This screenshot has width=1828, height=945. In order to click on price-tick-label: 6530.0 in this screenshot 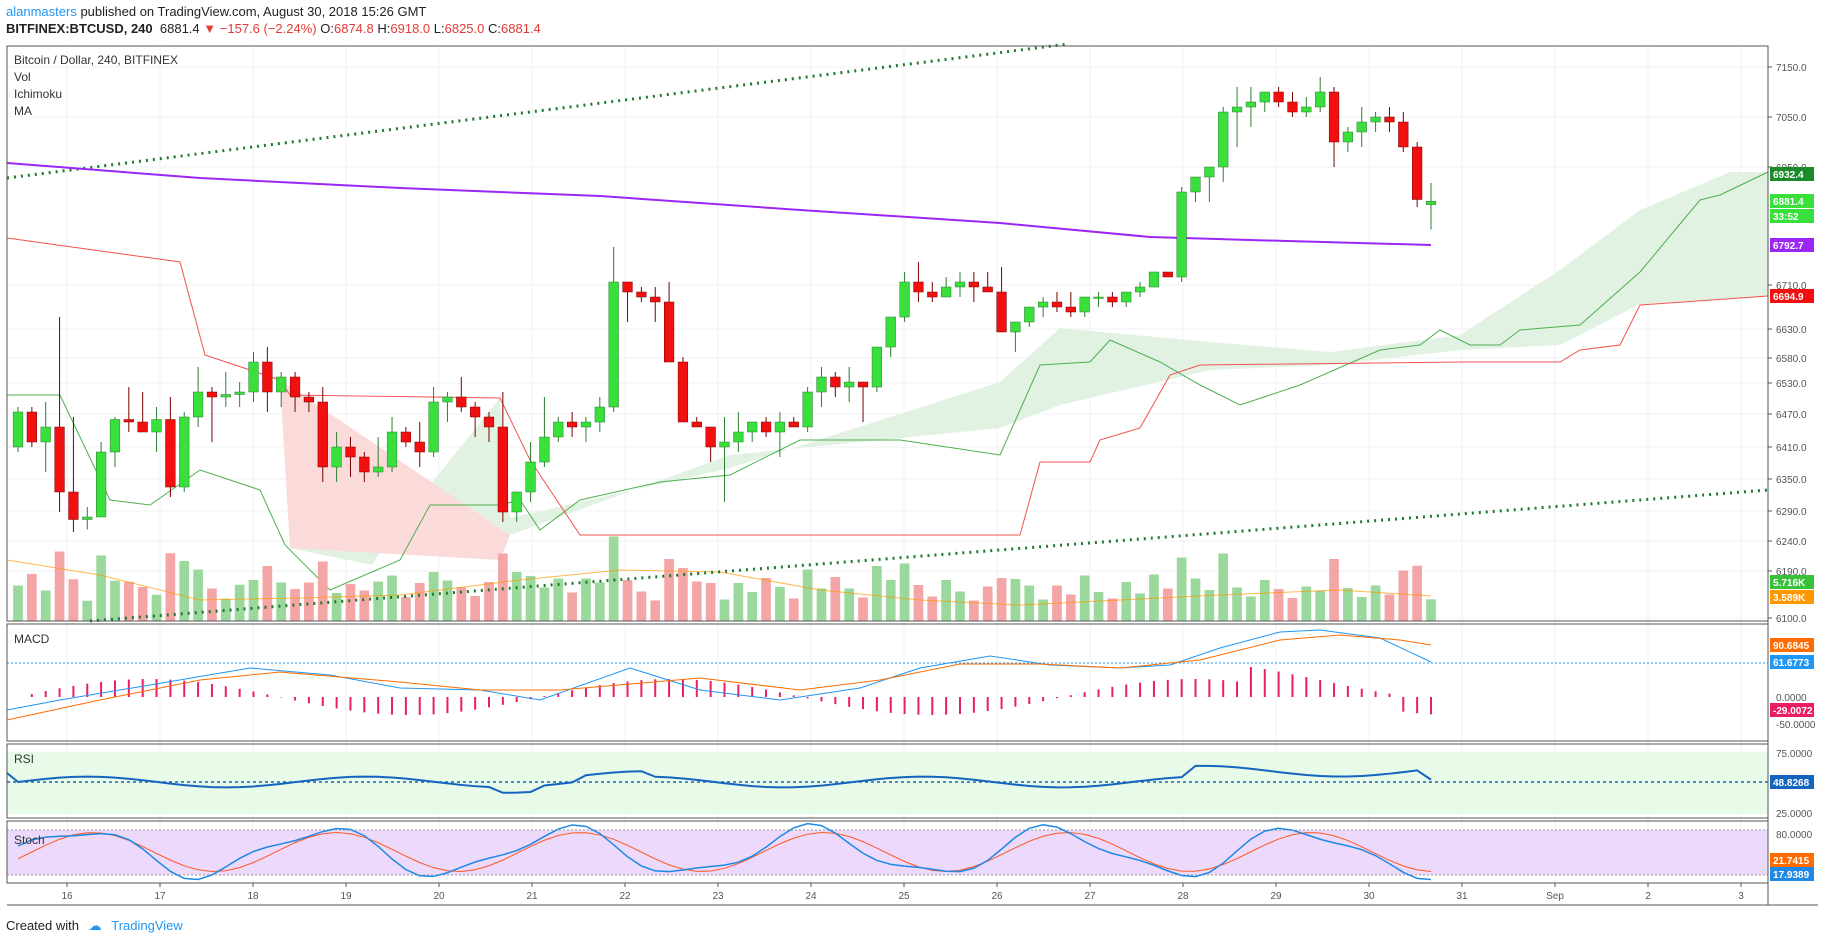, I will do `click(1791, 384)`.